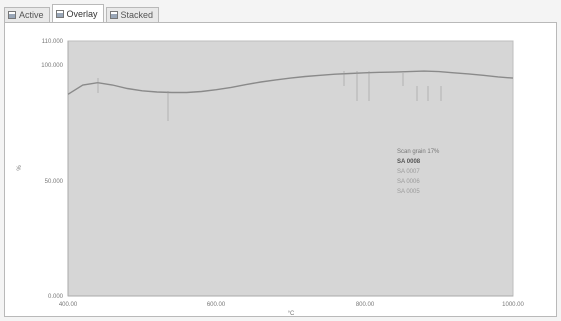 The image size is (561, 321). I want to click on tab-overlay-label: Overlay, so click(82, 13).